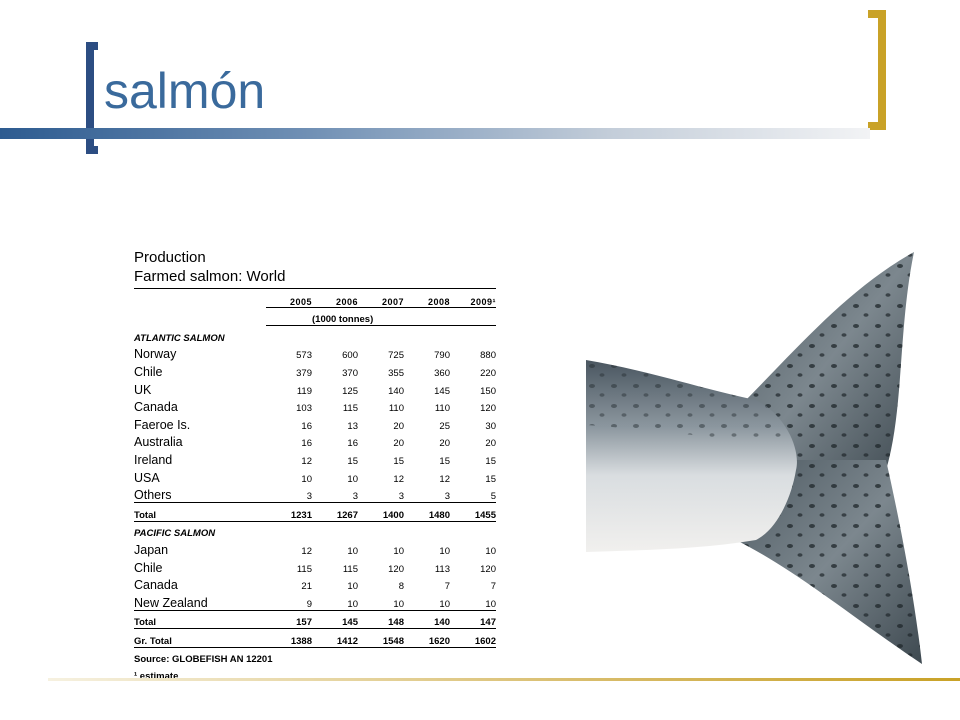 This screenshot has height=720, width=960. Describe the element at coordinates (315, 503) in the screenshot. I see `atlantic-total-rule` at that location.